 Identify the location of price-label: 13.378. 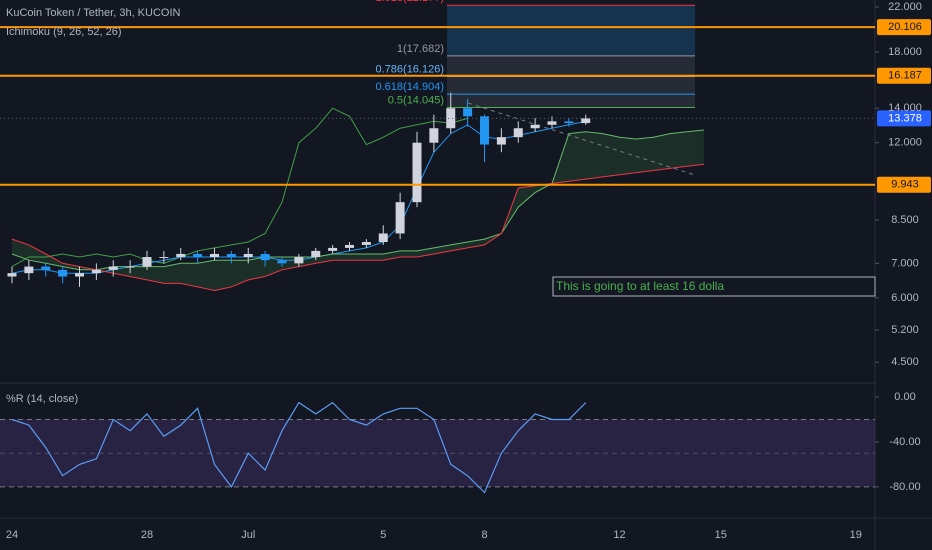
(905, 118).